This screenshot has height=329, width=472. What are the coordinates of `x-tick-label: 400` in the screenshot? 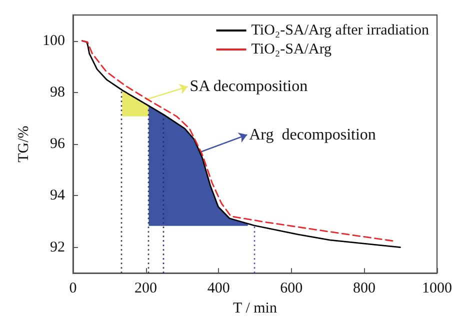 It's located at (218, 288).